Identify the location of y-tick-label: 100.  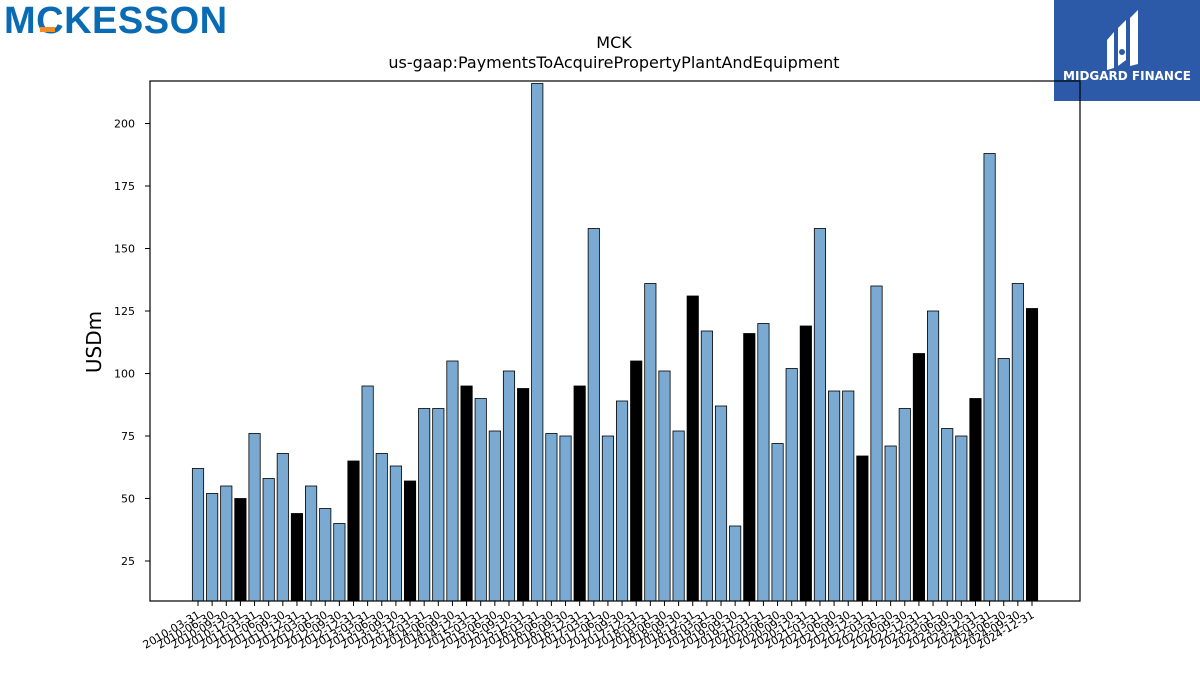
(124, 374).